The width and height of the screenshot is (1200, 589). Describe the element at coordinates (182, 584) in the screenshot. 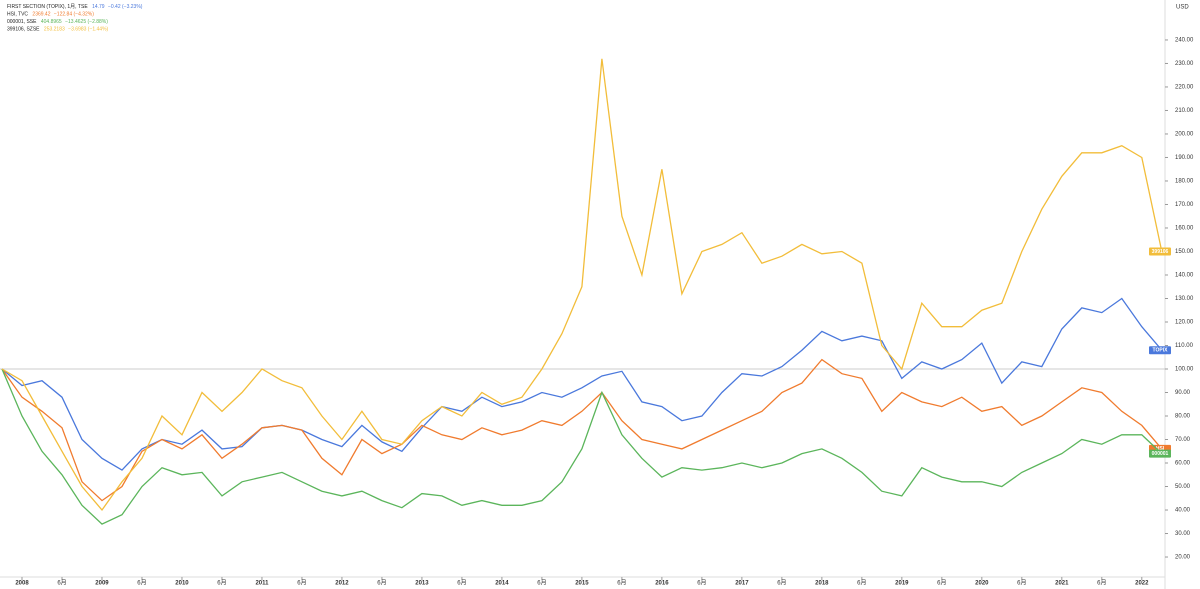

I see `x-tick-label: 2010` at that location.